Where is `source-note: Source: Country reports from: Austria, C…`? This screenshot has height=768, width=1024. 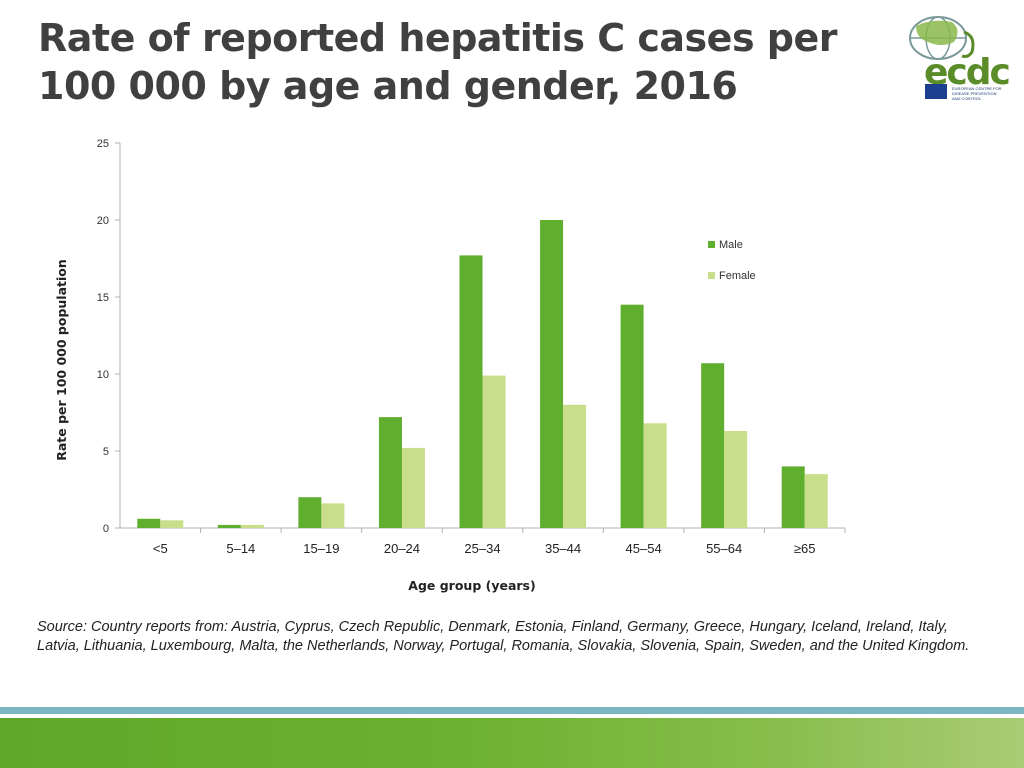
source-note: Source: Country reports from: Austria, C… is located at coordinates (503, 636).